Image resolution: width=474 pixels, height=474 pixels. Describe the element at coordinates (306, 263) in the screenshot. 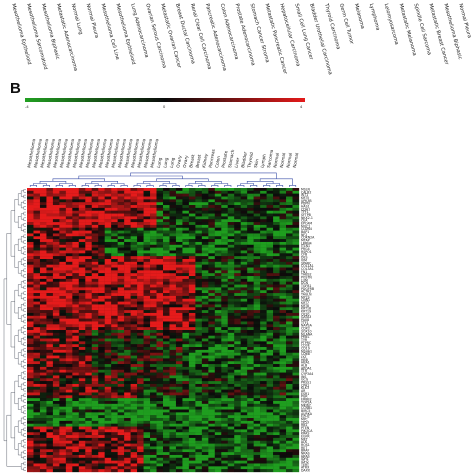

I see `row-label: SPARC` at that location.